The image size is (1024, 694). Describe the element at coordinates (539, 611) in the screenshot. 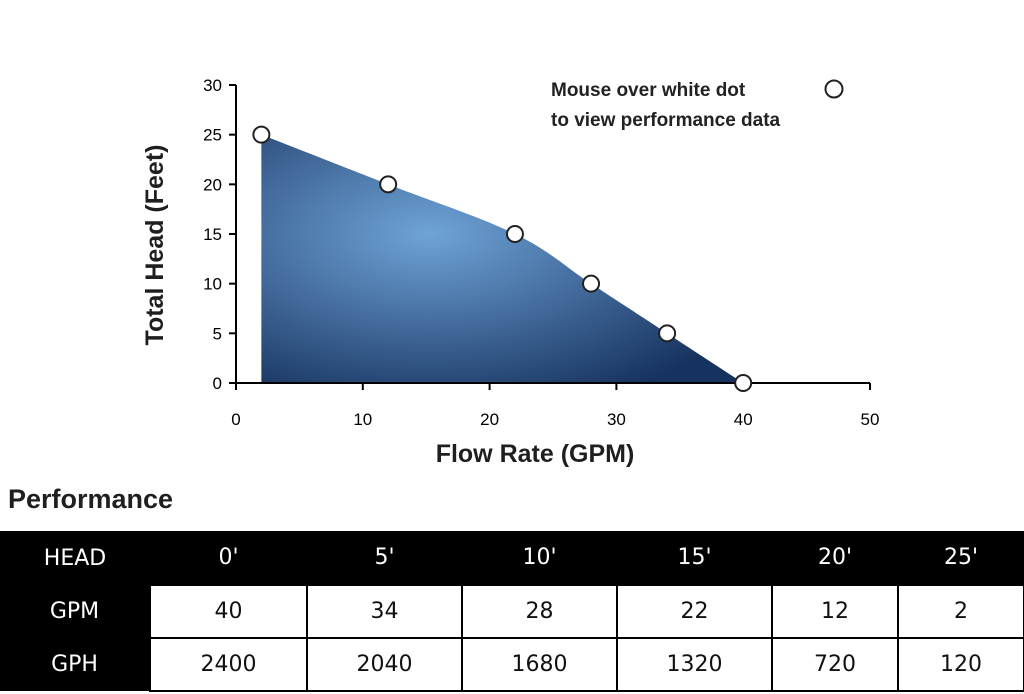

I see `table-cell: 28` at that location.